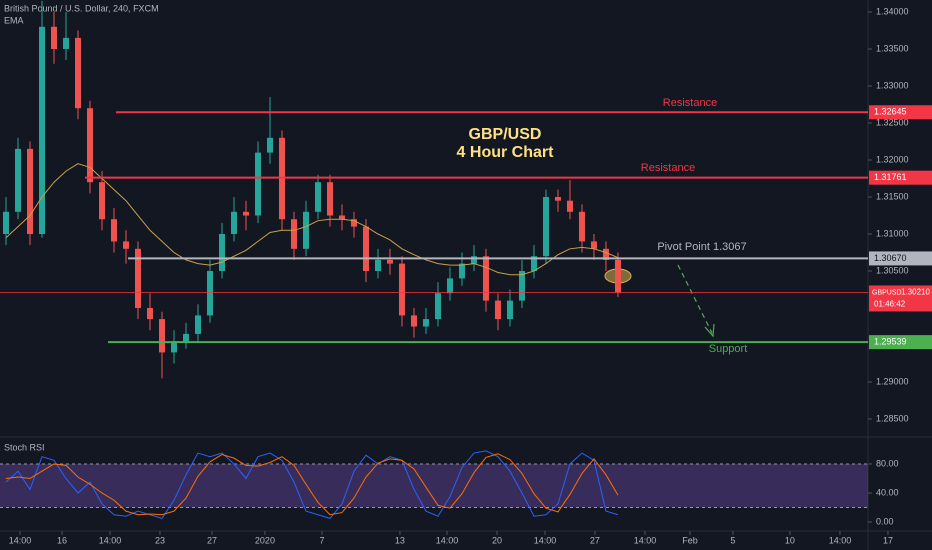 The image size is (932, 550). I want to click on x-tick-label: 16, so click(62, 540).